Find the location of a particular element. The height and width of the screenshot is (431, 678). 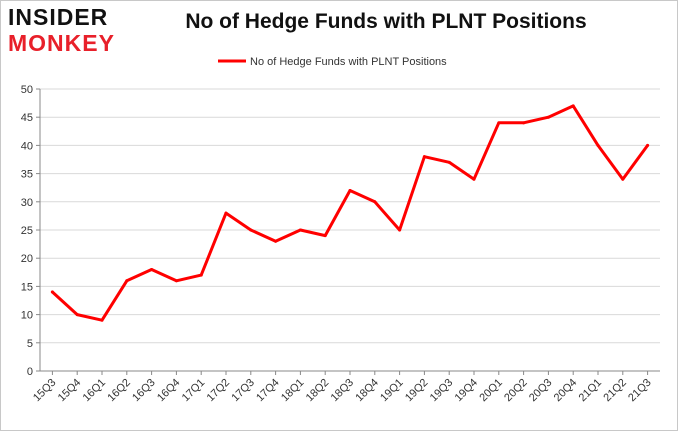

x-tick-label: 19Q3 is located at coordinates (442, 391).